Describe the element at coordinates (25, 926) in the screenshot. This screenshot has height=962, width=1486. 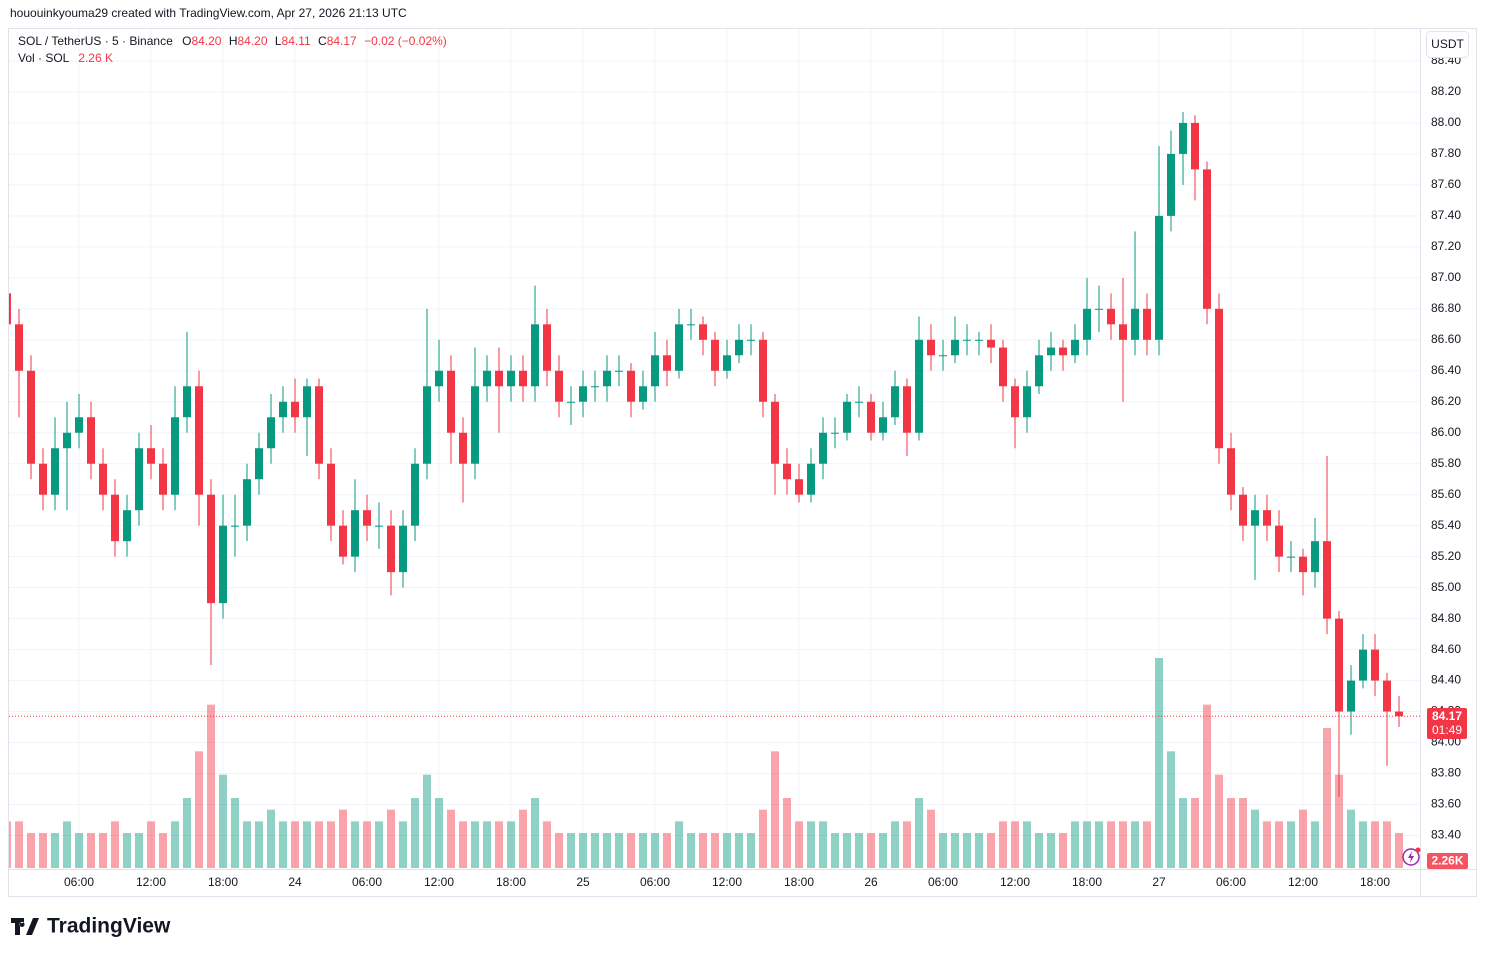
I see `brand-icon` at that location.